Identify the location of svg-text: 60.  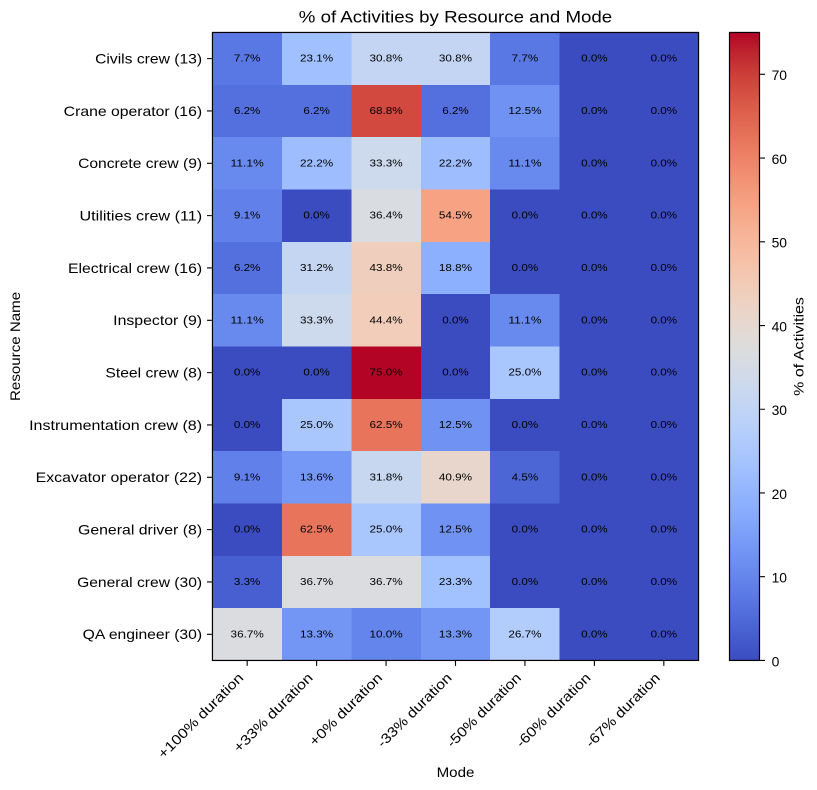
(780, 159).